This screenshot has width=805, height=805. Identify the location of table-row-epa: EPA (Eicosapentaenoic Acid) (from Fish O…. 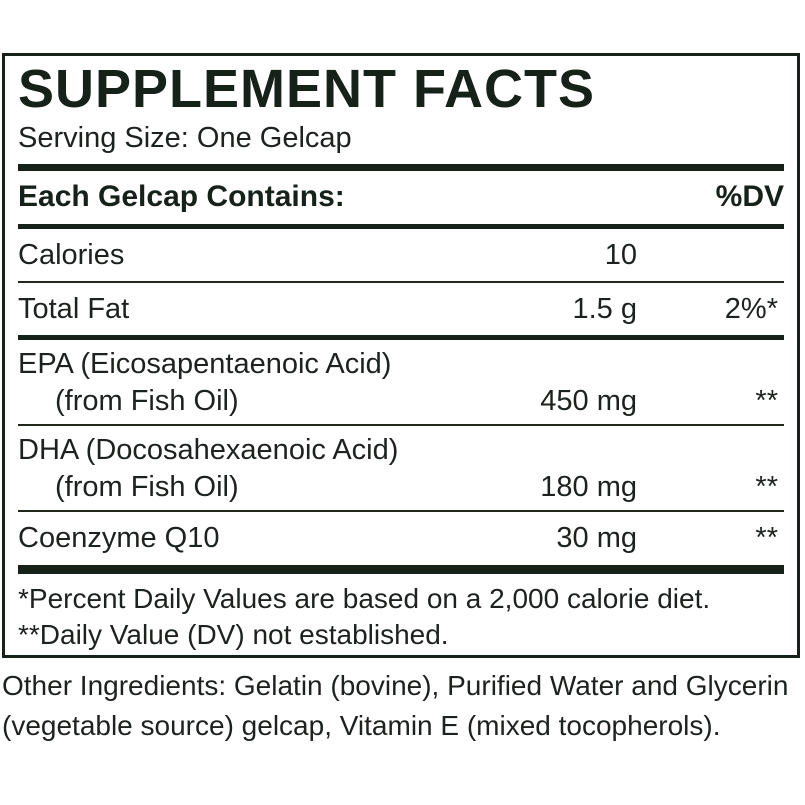
(401, 383).